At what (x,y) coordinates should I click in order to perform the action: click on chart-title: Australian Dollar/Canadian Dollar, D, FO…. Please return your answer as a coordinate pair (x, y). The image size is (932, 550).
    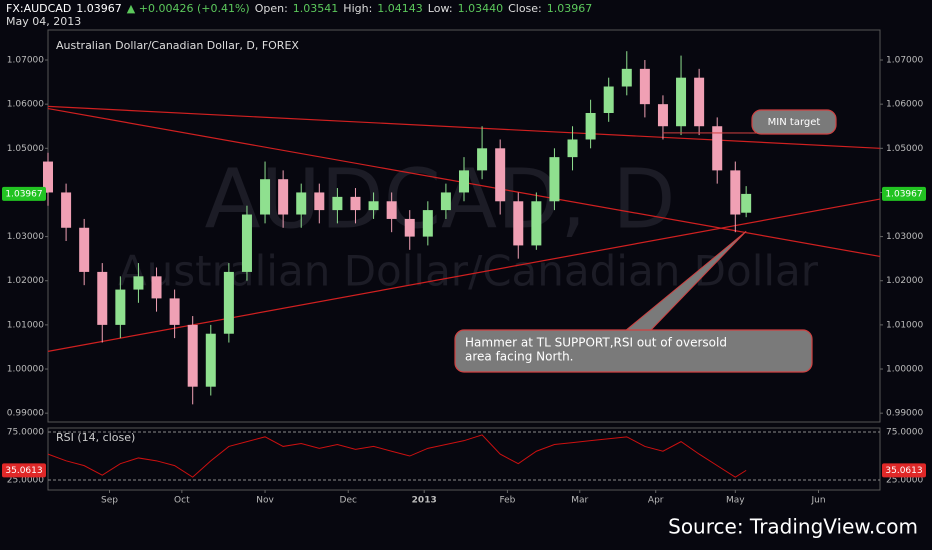
    Looking at the image, I should click on (177, 45).